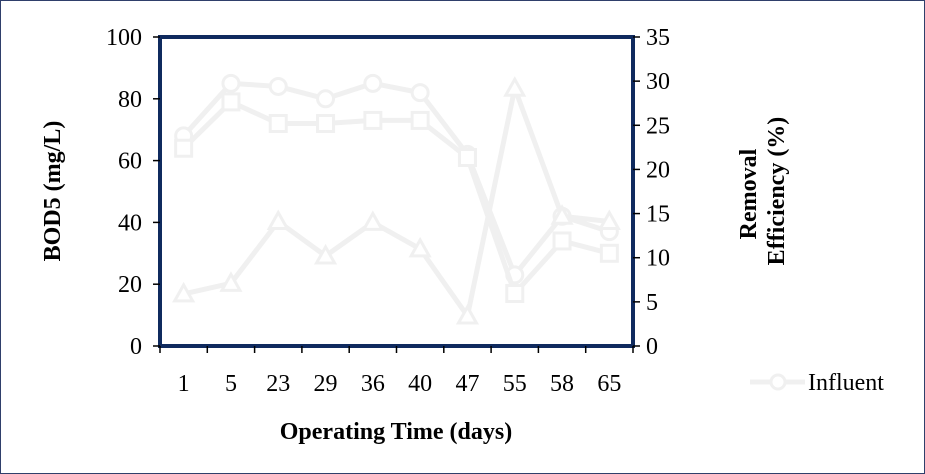 The width and height of the screenshot is (925, 474). What do you see at coordinates (562, 384) in the screenshot?
I see `x-tick-label-8: 58` at bounding box center [562, 384].